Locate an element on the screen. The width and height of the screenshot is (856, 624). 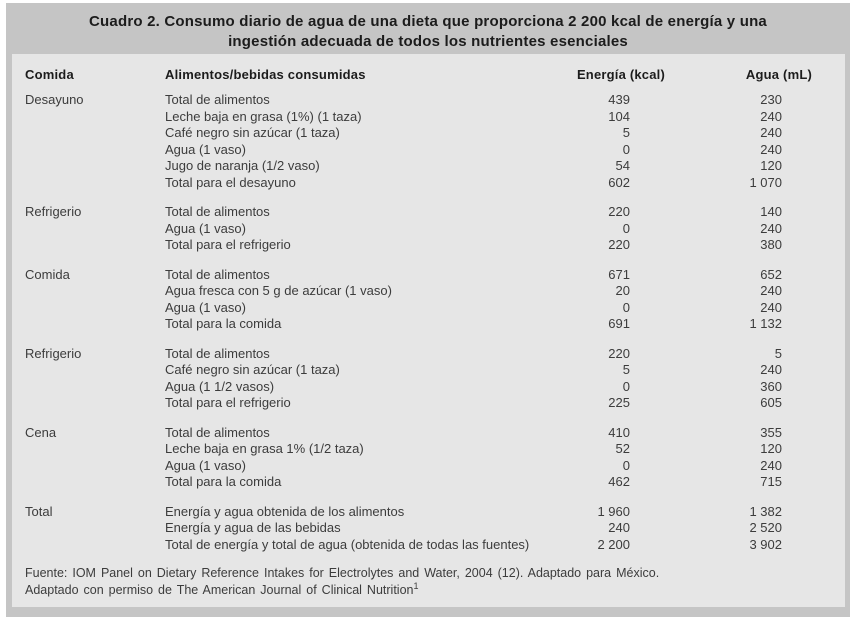
water-cell: 3 902 is located at coordinates (765, 544).